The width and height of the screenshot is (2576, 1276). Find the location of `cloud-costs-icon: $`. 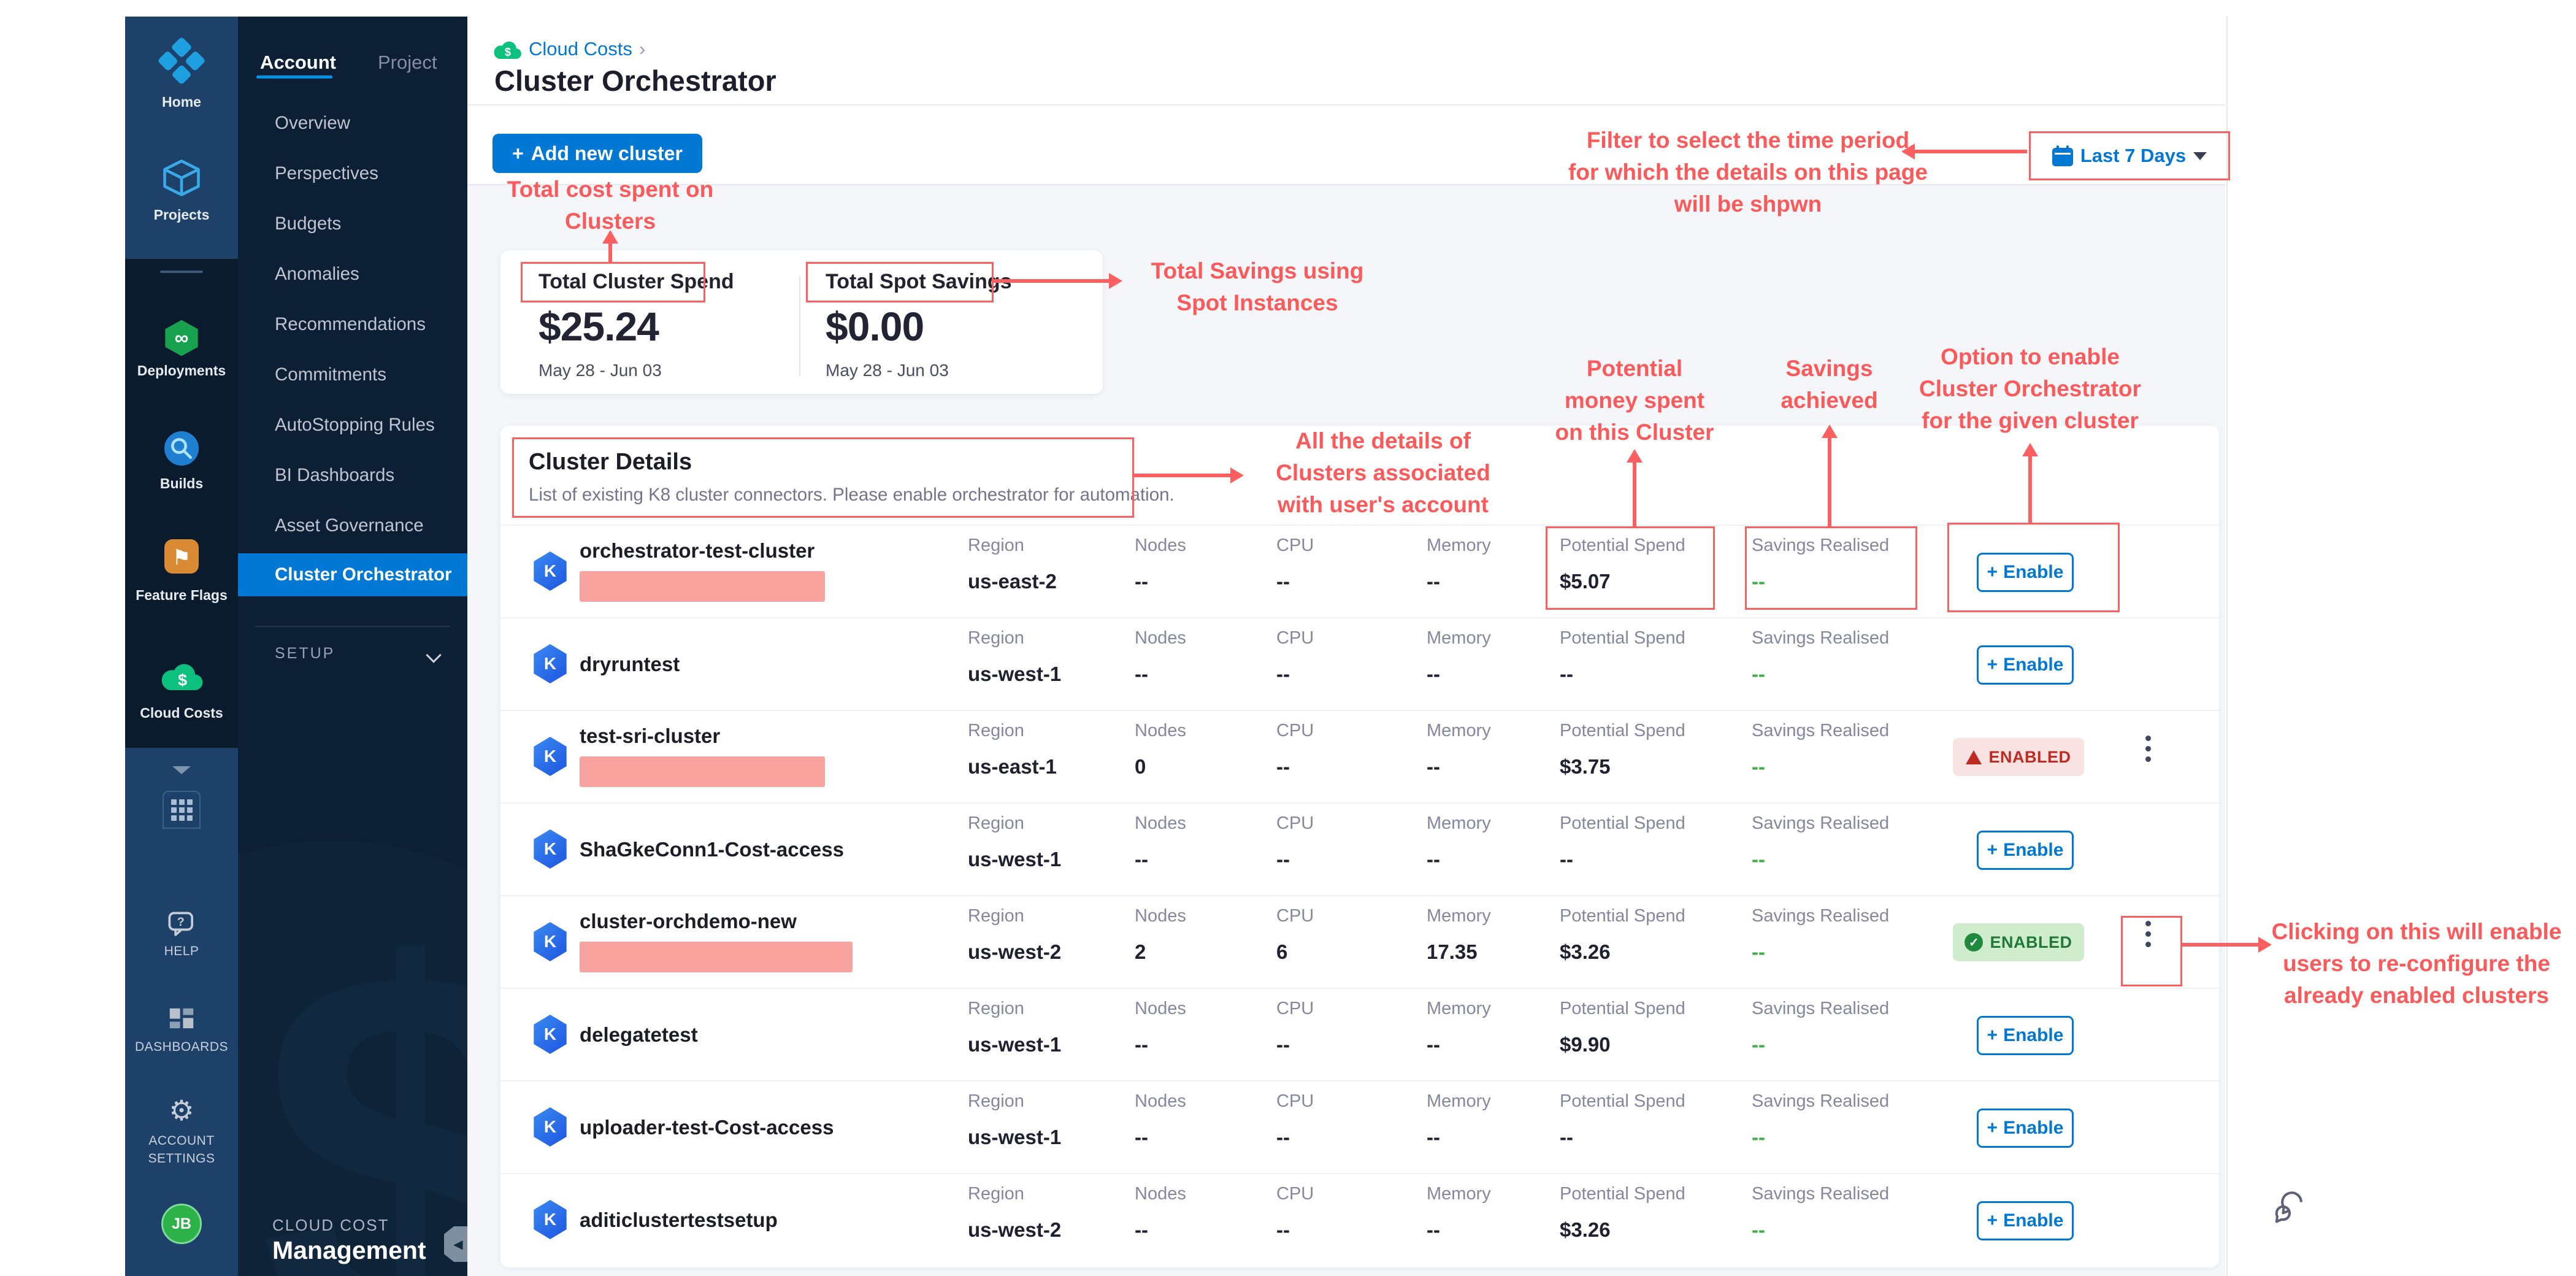

cloud-costs-icon: $ is located at coordinates (182, 678).